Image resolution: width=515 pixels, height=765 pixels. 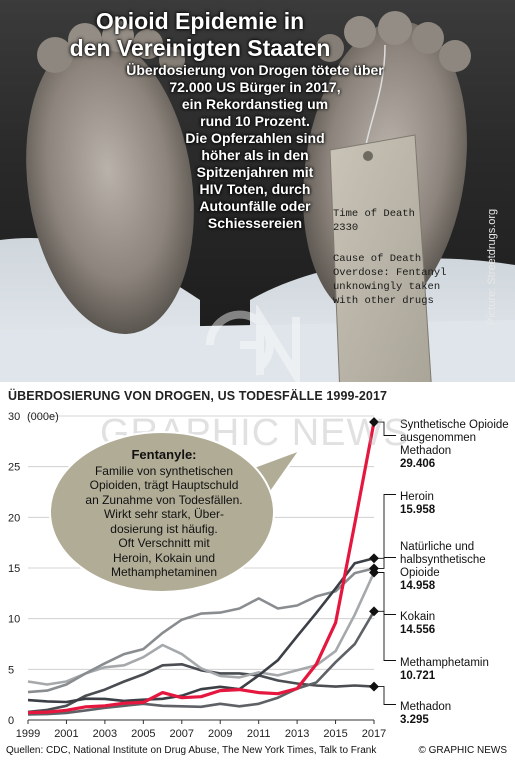 I want to click on legend-entry-value: 29.406, so click(x=417, y=464).